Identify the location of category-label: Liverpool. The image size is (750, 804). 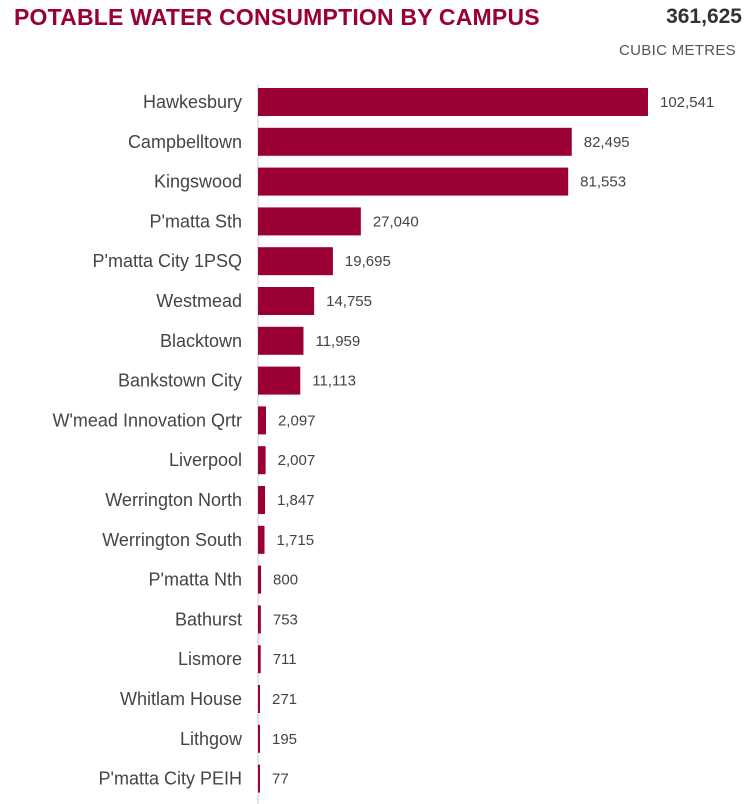
(205, 460).